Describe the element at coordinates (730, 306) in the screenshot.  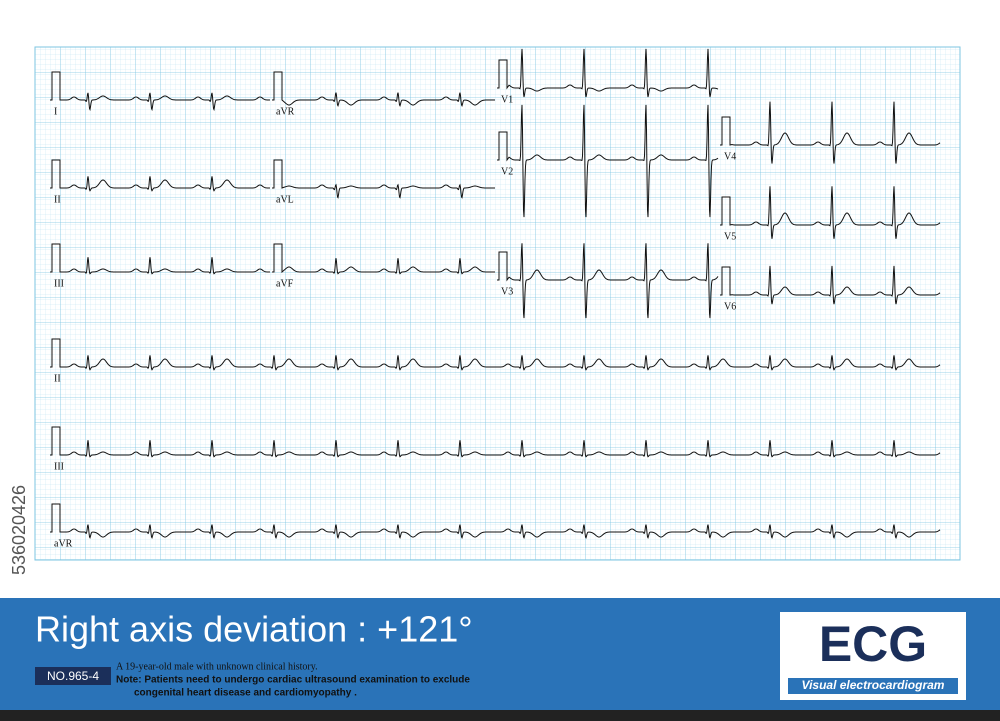
I see `lead-label: V6` at that location.